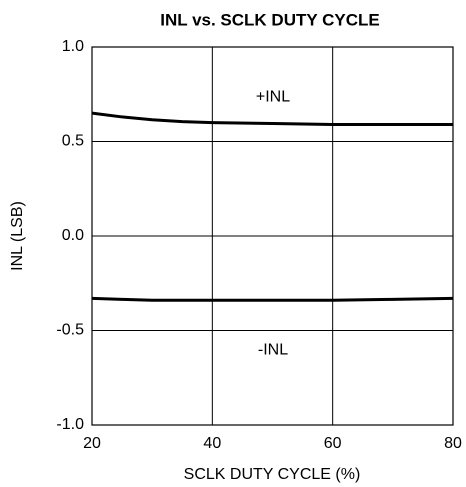 This screenshot has width=466, height=487. Describe the element at coordinates (73, 46) in the screenshot. I see `y-tick-label: 1.0` at that location.